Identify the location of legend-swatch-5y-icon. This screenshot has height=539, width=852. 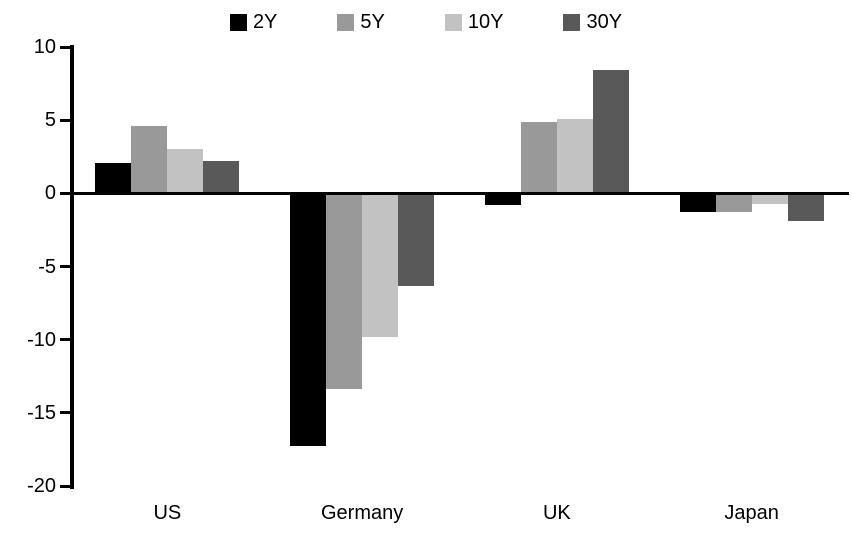
(346, 22).